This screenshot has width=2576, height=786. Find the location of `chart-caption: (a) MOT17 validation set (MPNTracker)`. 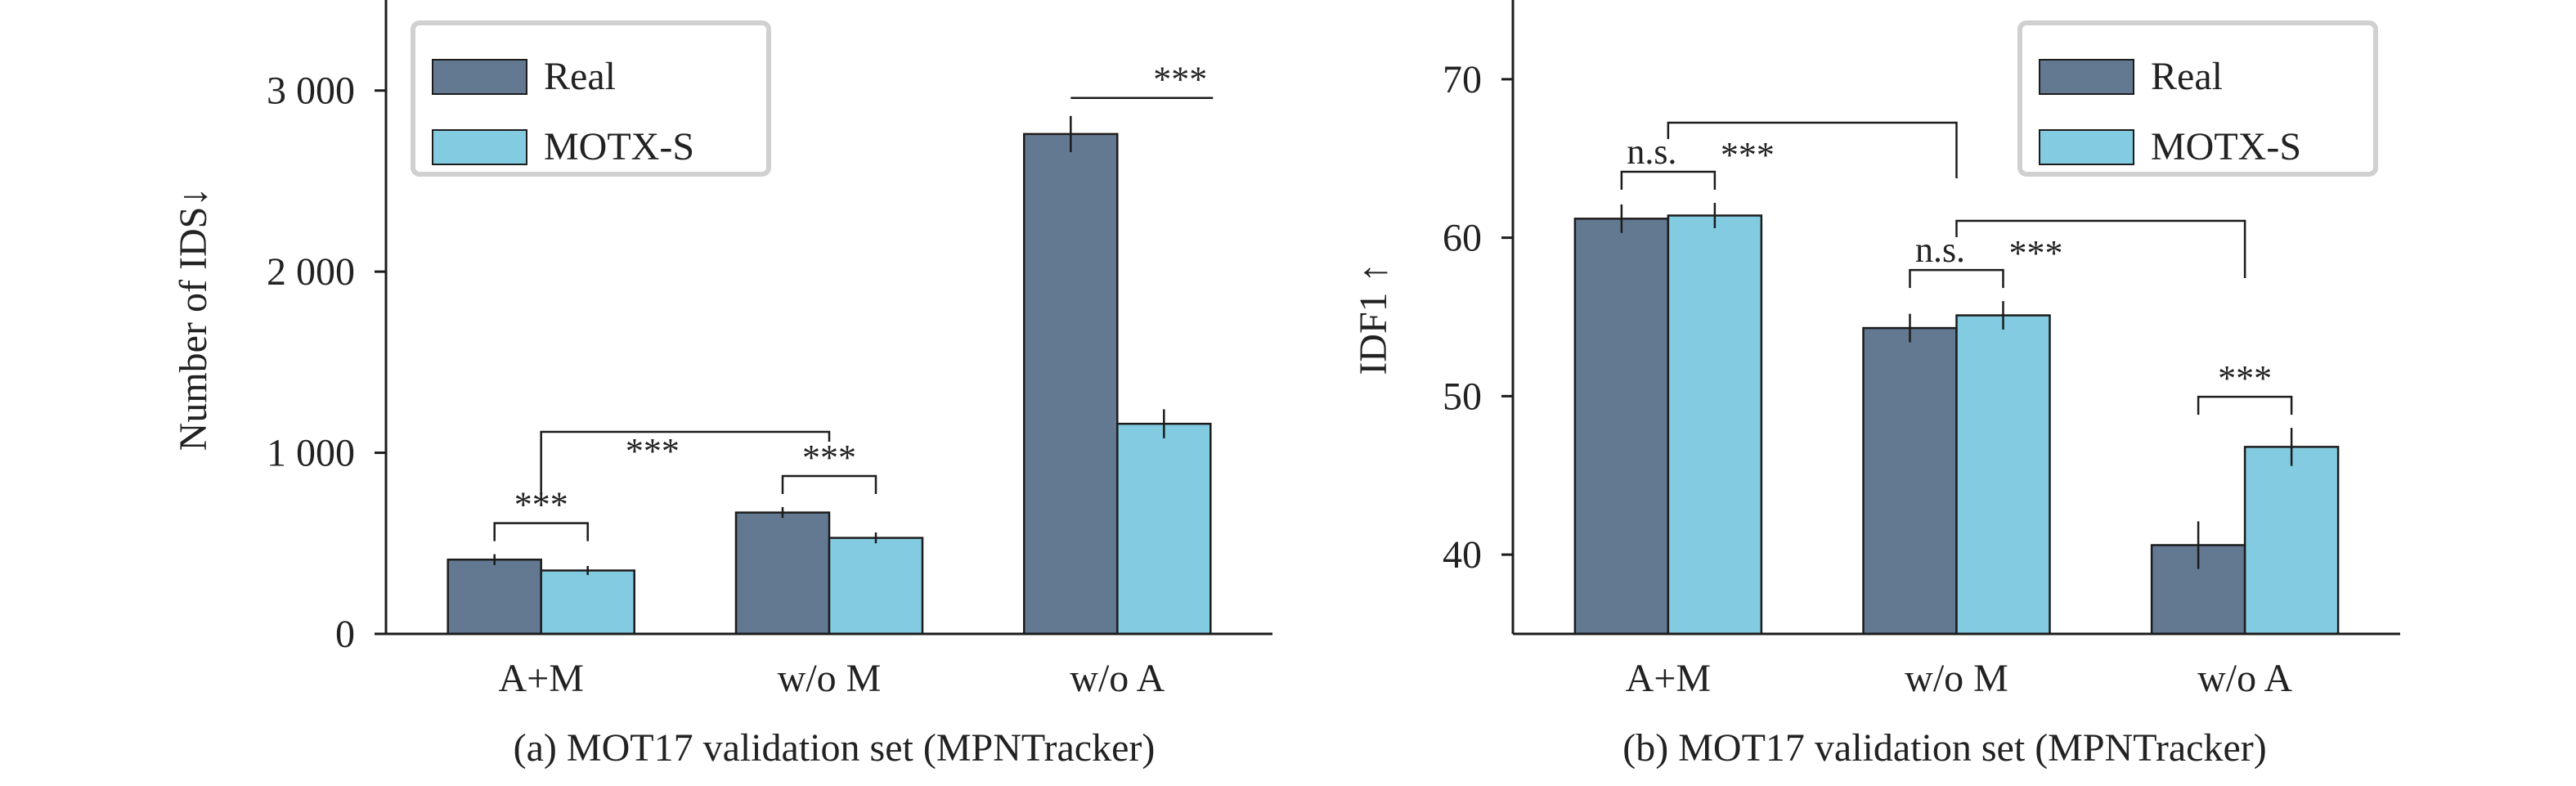

chart-caption: (a) MOT17 validation set (MPNTracker) is located at coordinates (835, 748).